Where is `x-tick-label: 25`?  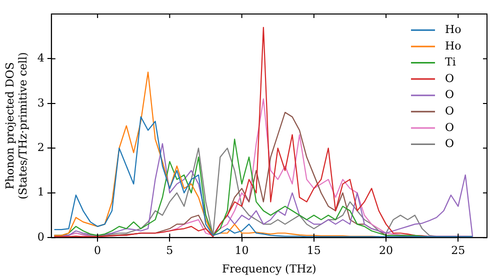
x-tick-label: 25 is located at coordinates (458, 251).